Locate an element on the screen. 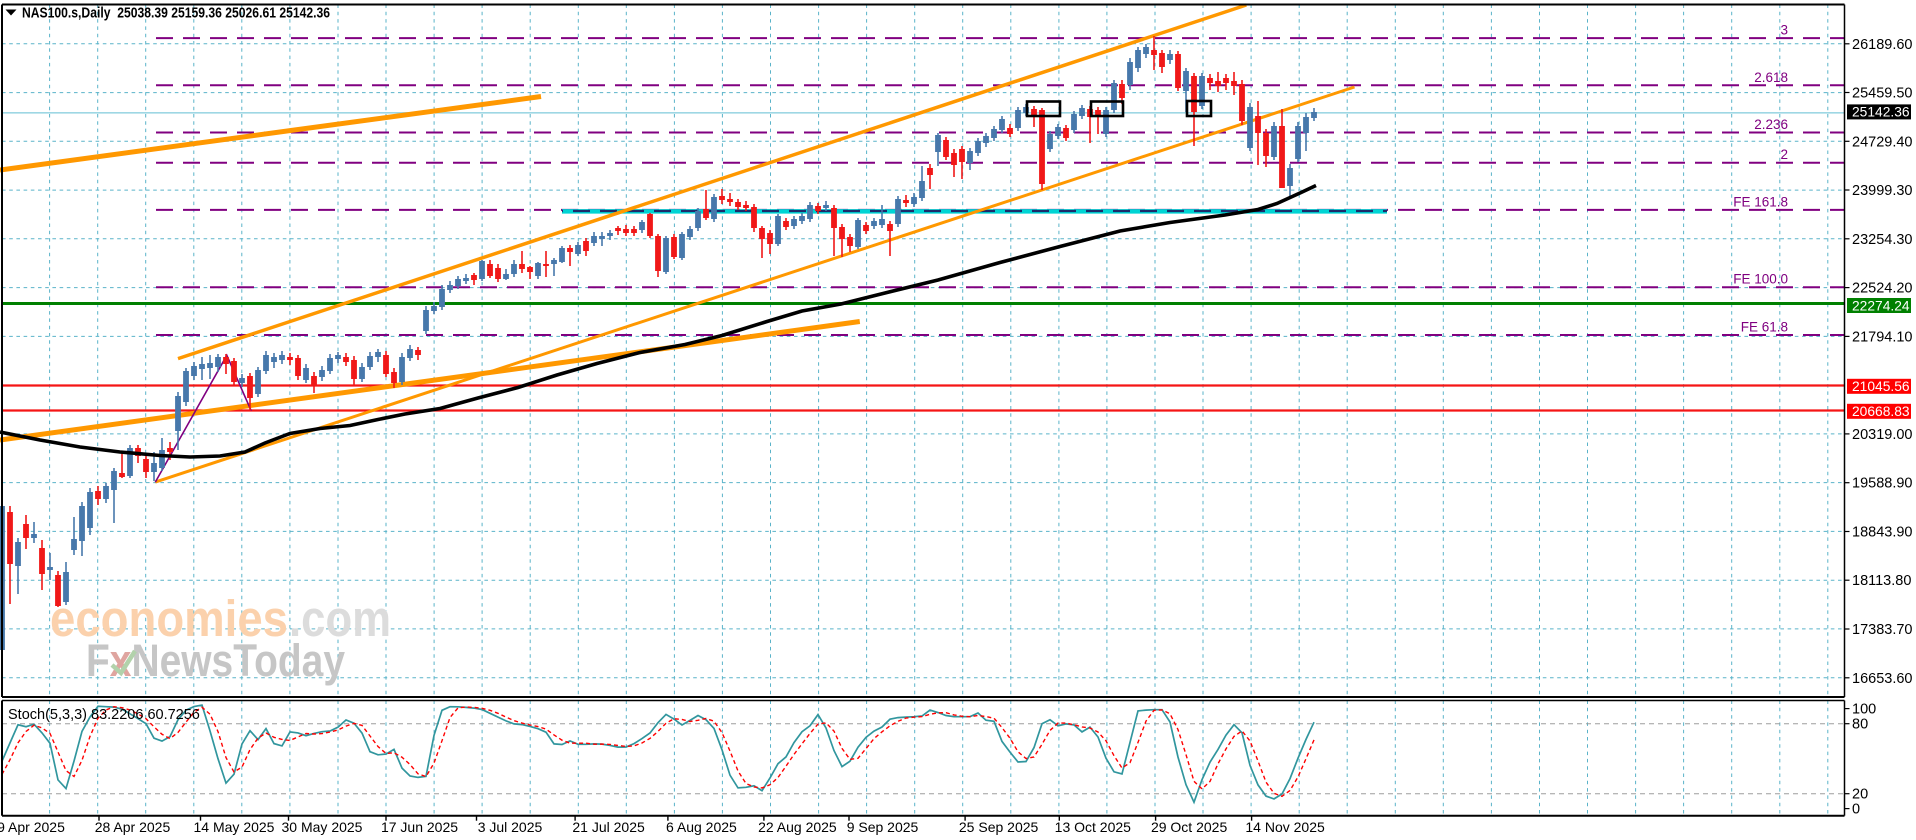  svg-text: 100 is located at coordinates (1864, 710).